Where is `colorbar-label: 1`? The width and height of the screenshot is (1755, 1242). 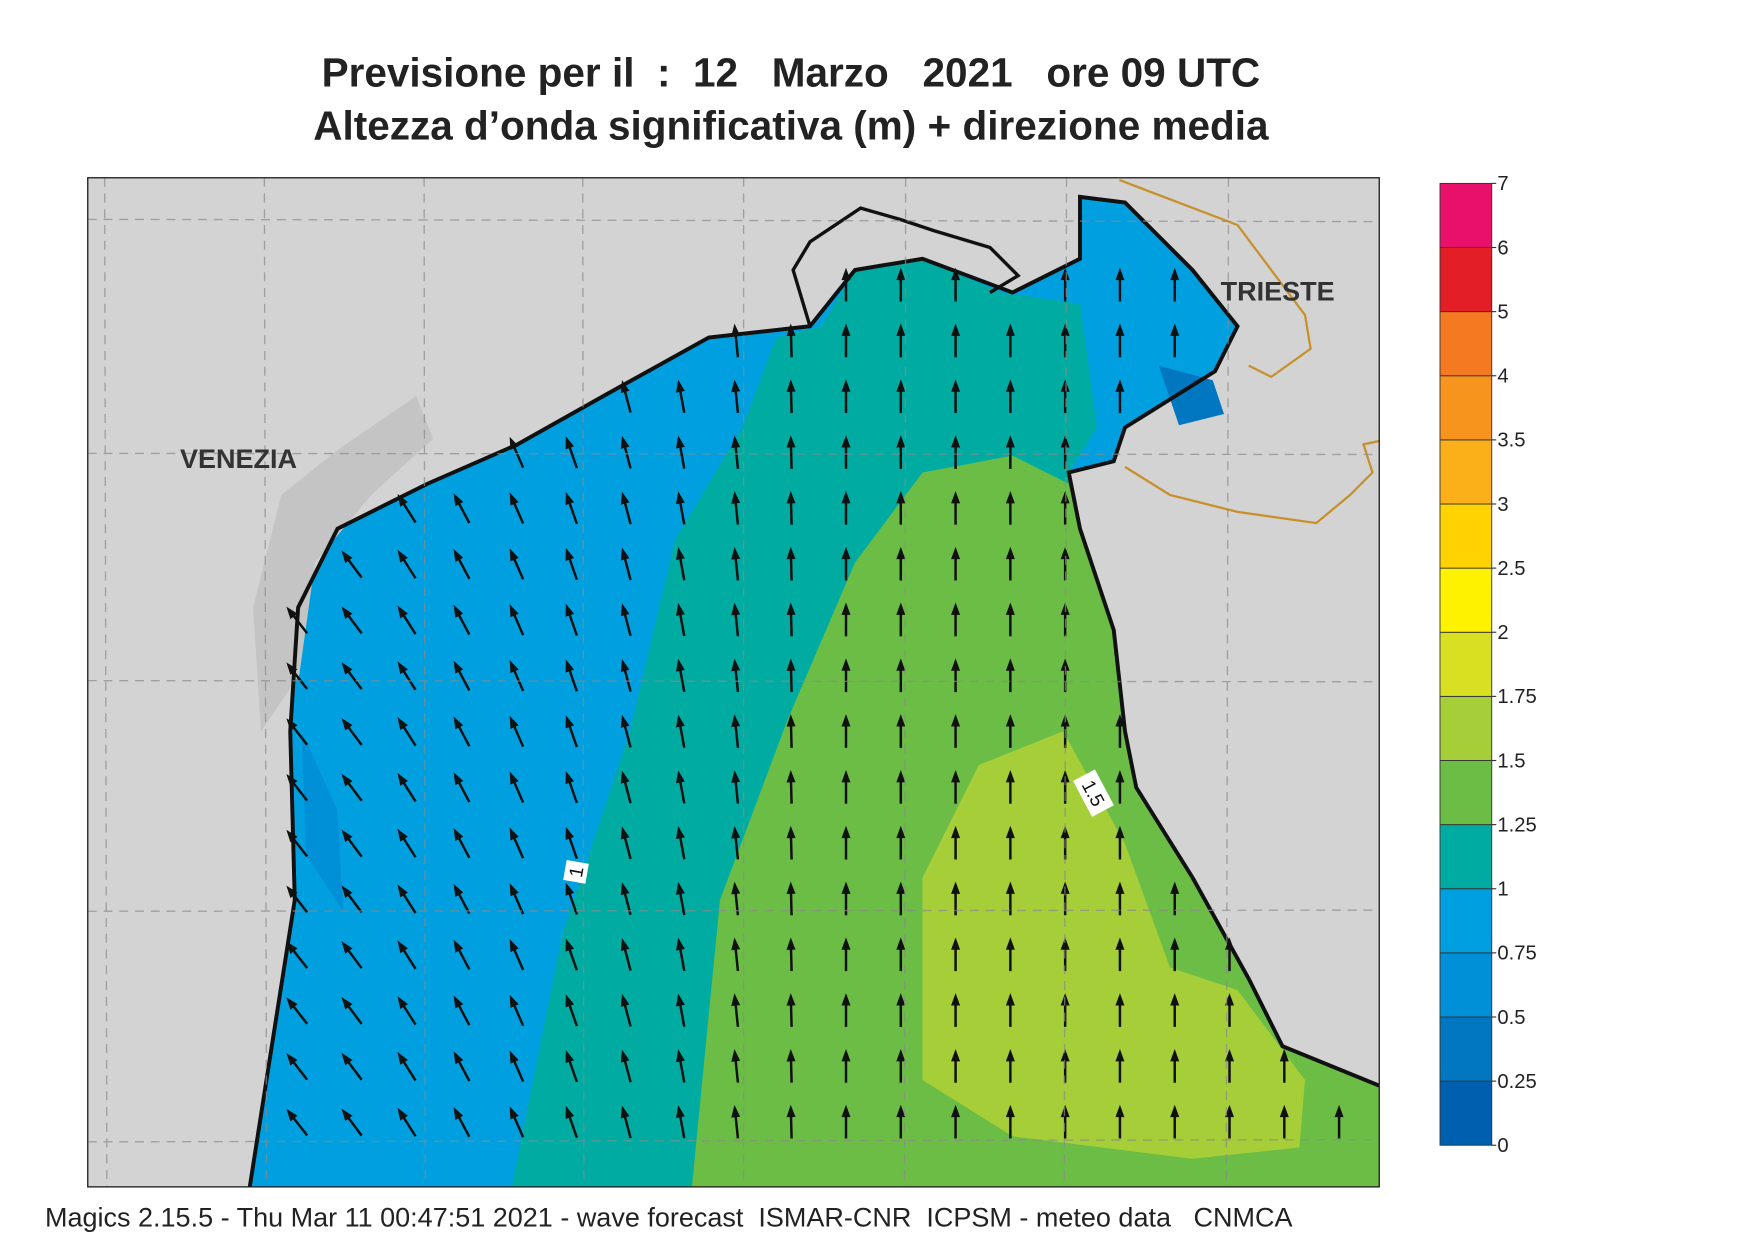
colorbar-label: 1 is located at coordinates (1502, 890).